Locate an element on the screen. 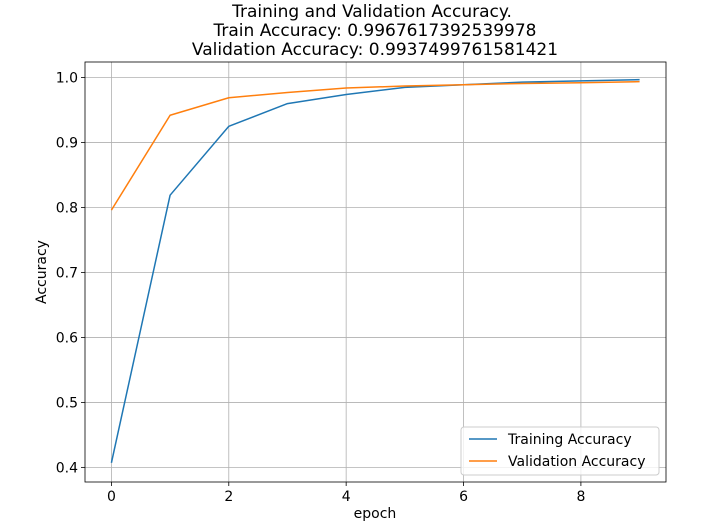 Image resolution: width=710 pixels, height=527 pixels. y-tick-label: 0.8 is located at coordinates (67, 209).